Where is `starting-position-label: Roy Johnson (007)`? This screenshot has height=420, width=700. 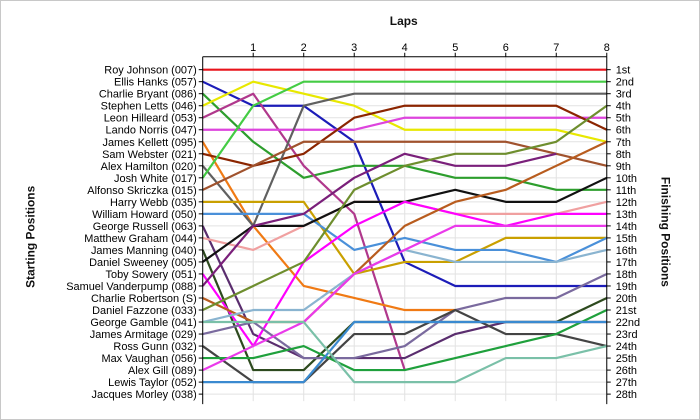 starting-position-label: Roy Johnson (007) is located at coordinates (150, 71).